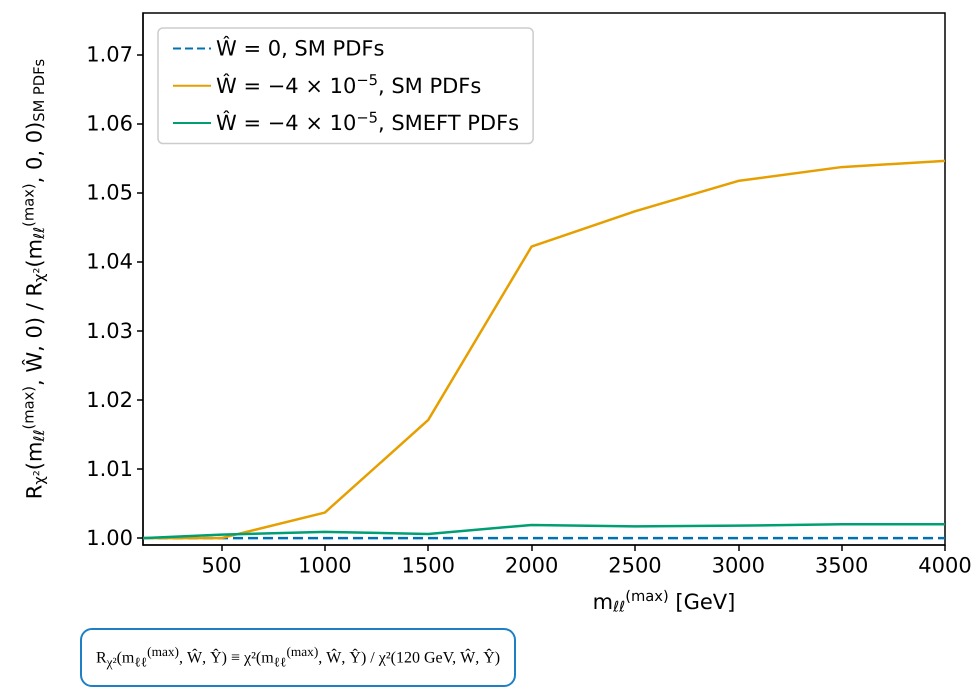 The width and height of the screenshot is (979, 691). Describe the element at coordinates (531, 566) in the screenshot. I see `x-tick-label: 2000` at that location.